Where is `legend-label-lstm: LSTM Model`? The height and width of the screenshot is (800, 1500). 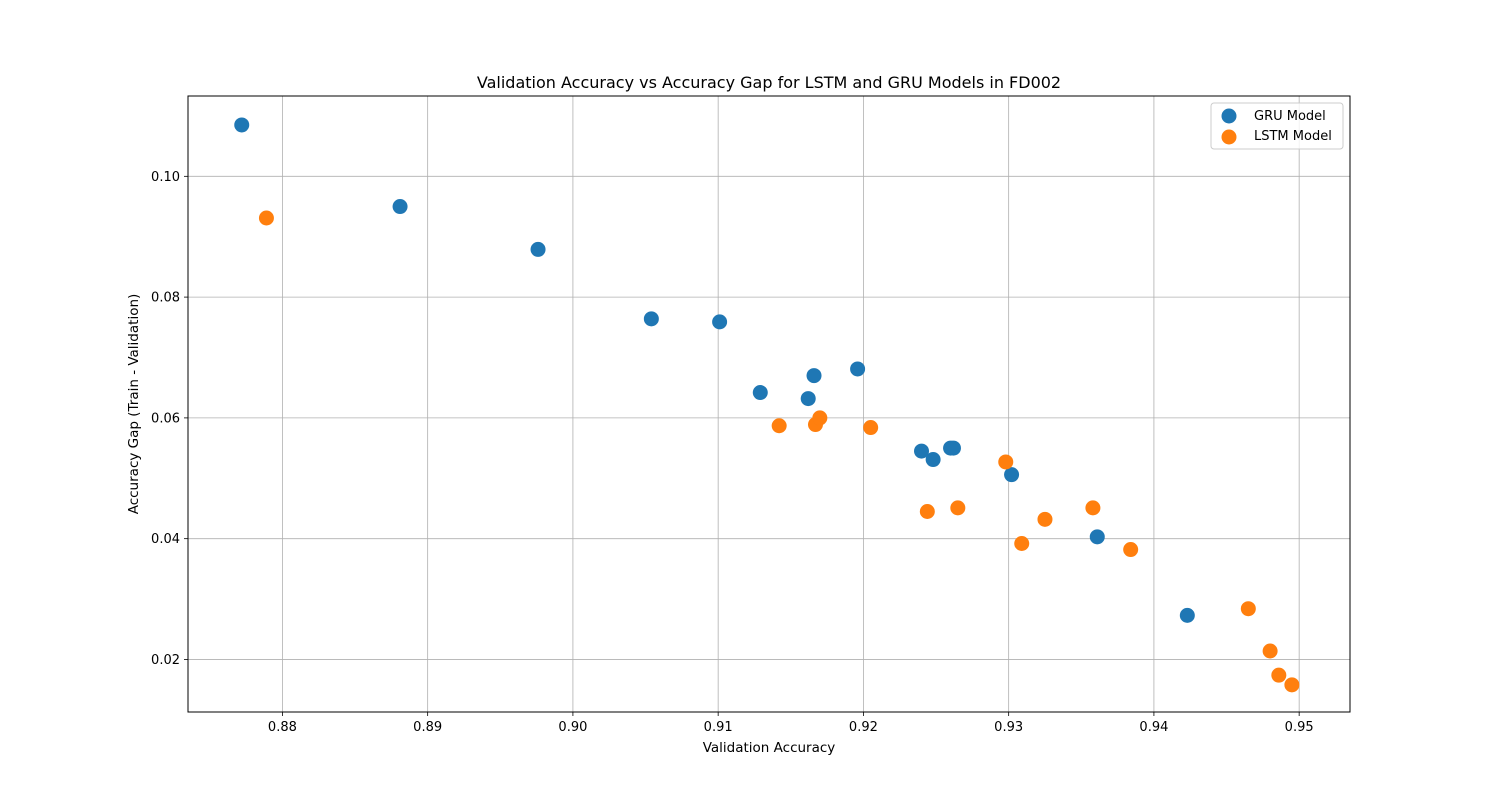 legend-label-lstm: LSTM Model is located at coordinates (1293, 136).